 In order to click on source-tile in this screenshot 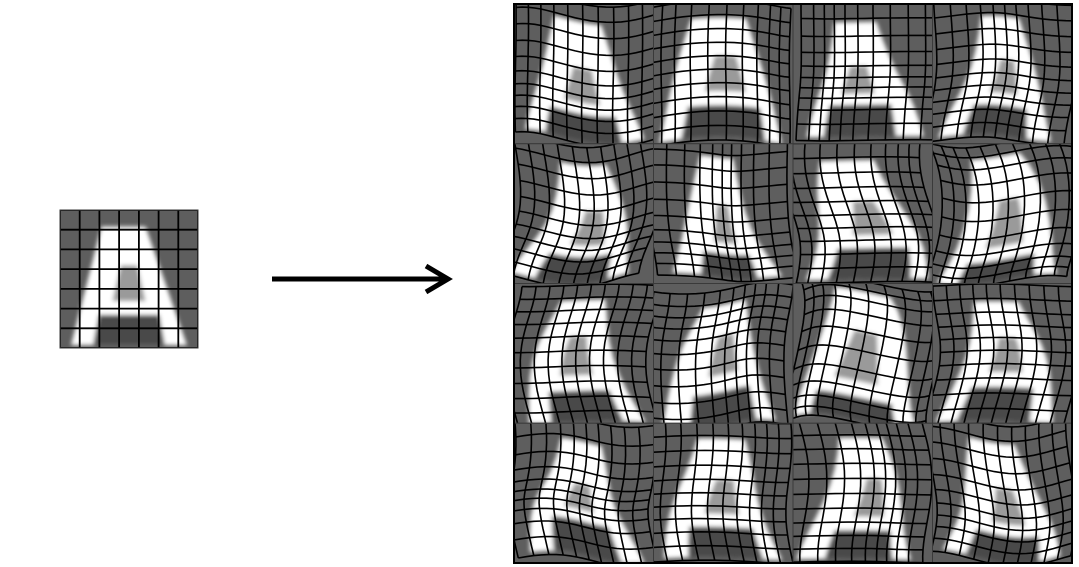, I will do `click(129, 279)`.